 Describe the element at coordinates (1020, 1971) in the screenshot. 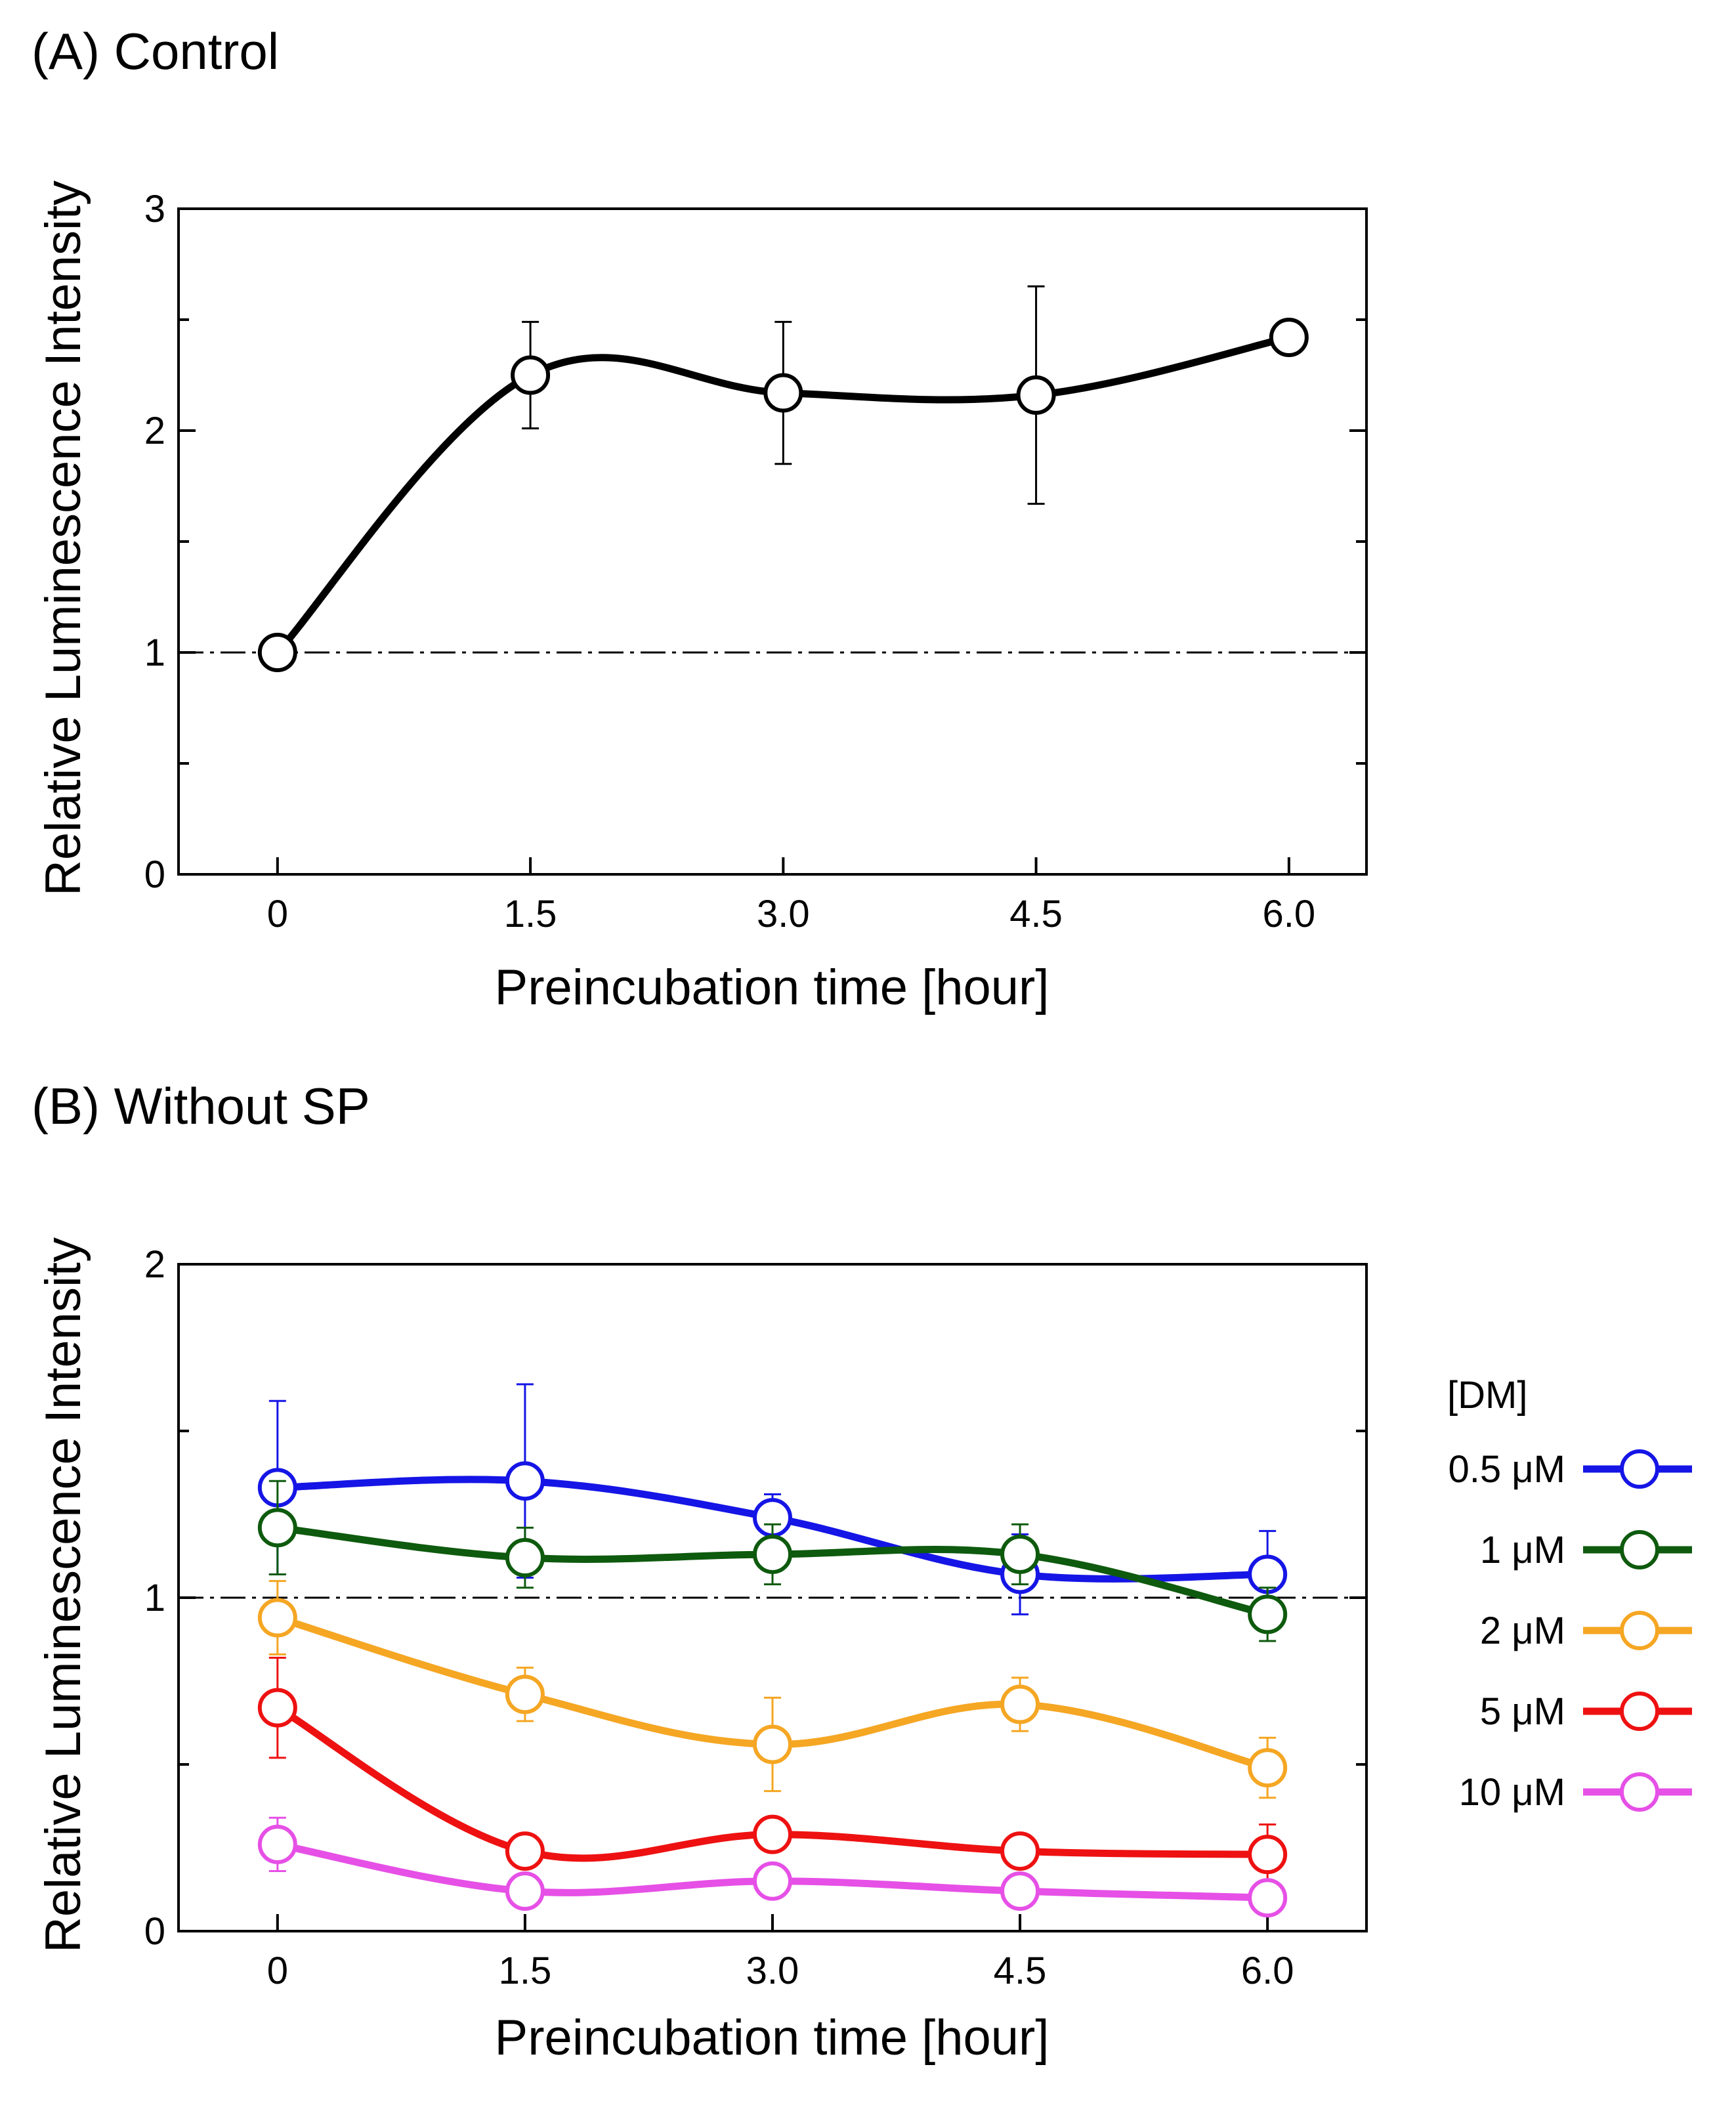

I see `panel-b-x-tick-label: 4.5` at that location.